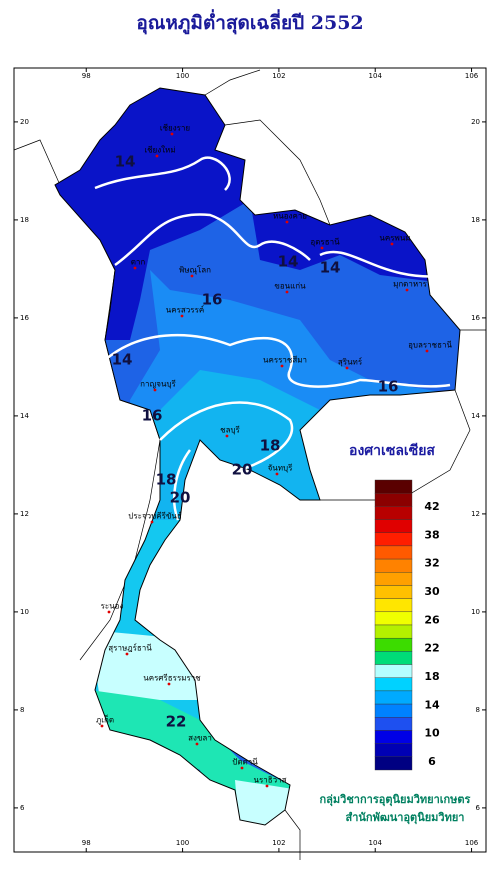 The width and height of the screenshot is (500, 871). I want to click on place-name: สุรินทร์, so click(350, 362).